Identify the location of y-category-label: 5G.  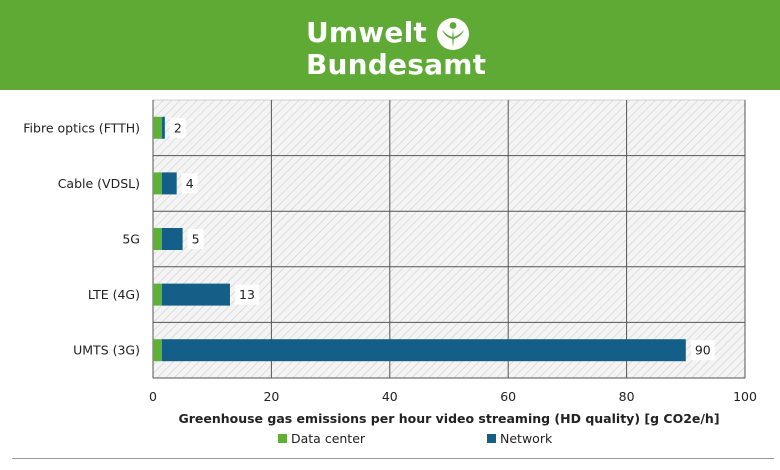
(131, 239).